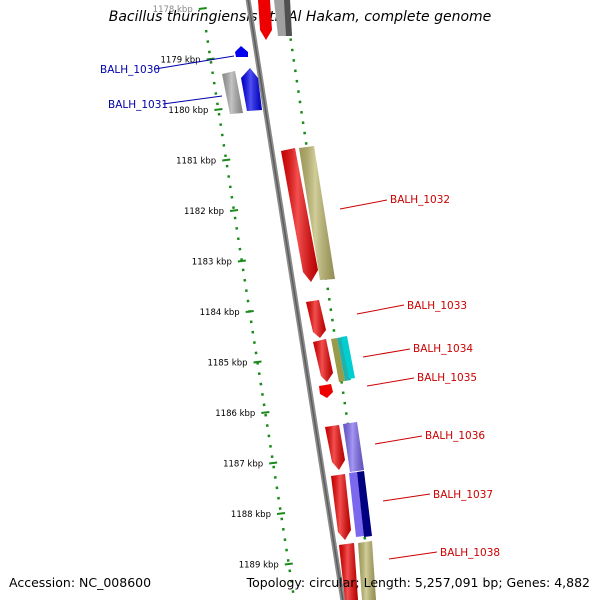 The image size is (600, 600). I want to click on gene-label-balh-1033: BALH_1033, so click(437, 306).